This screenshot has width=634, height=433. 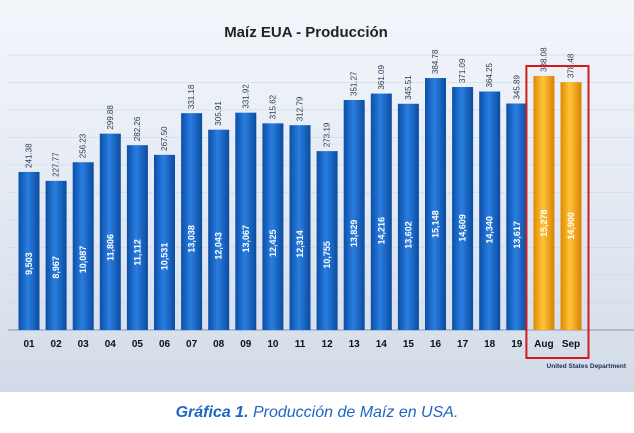 What do you see at coordinates (137, 252) in the screenshot?
I see `inner-label-05: 11,112` at bounding box center [137, 252].